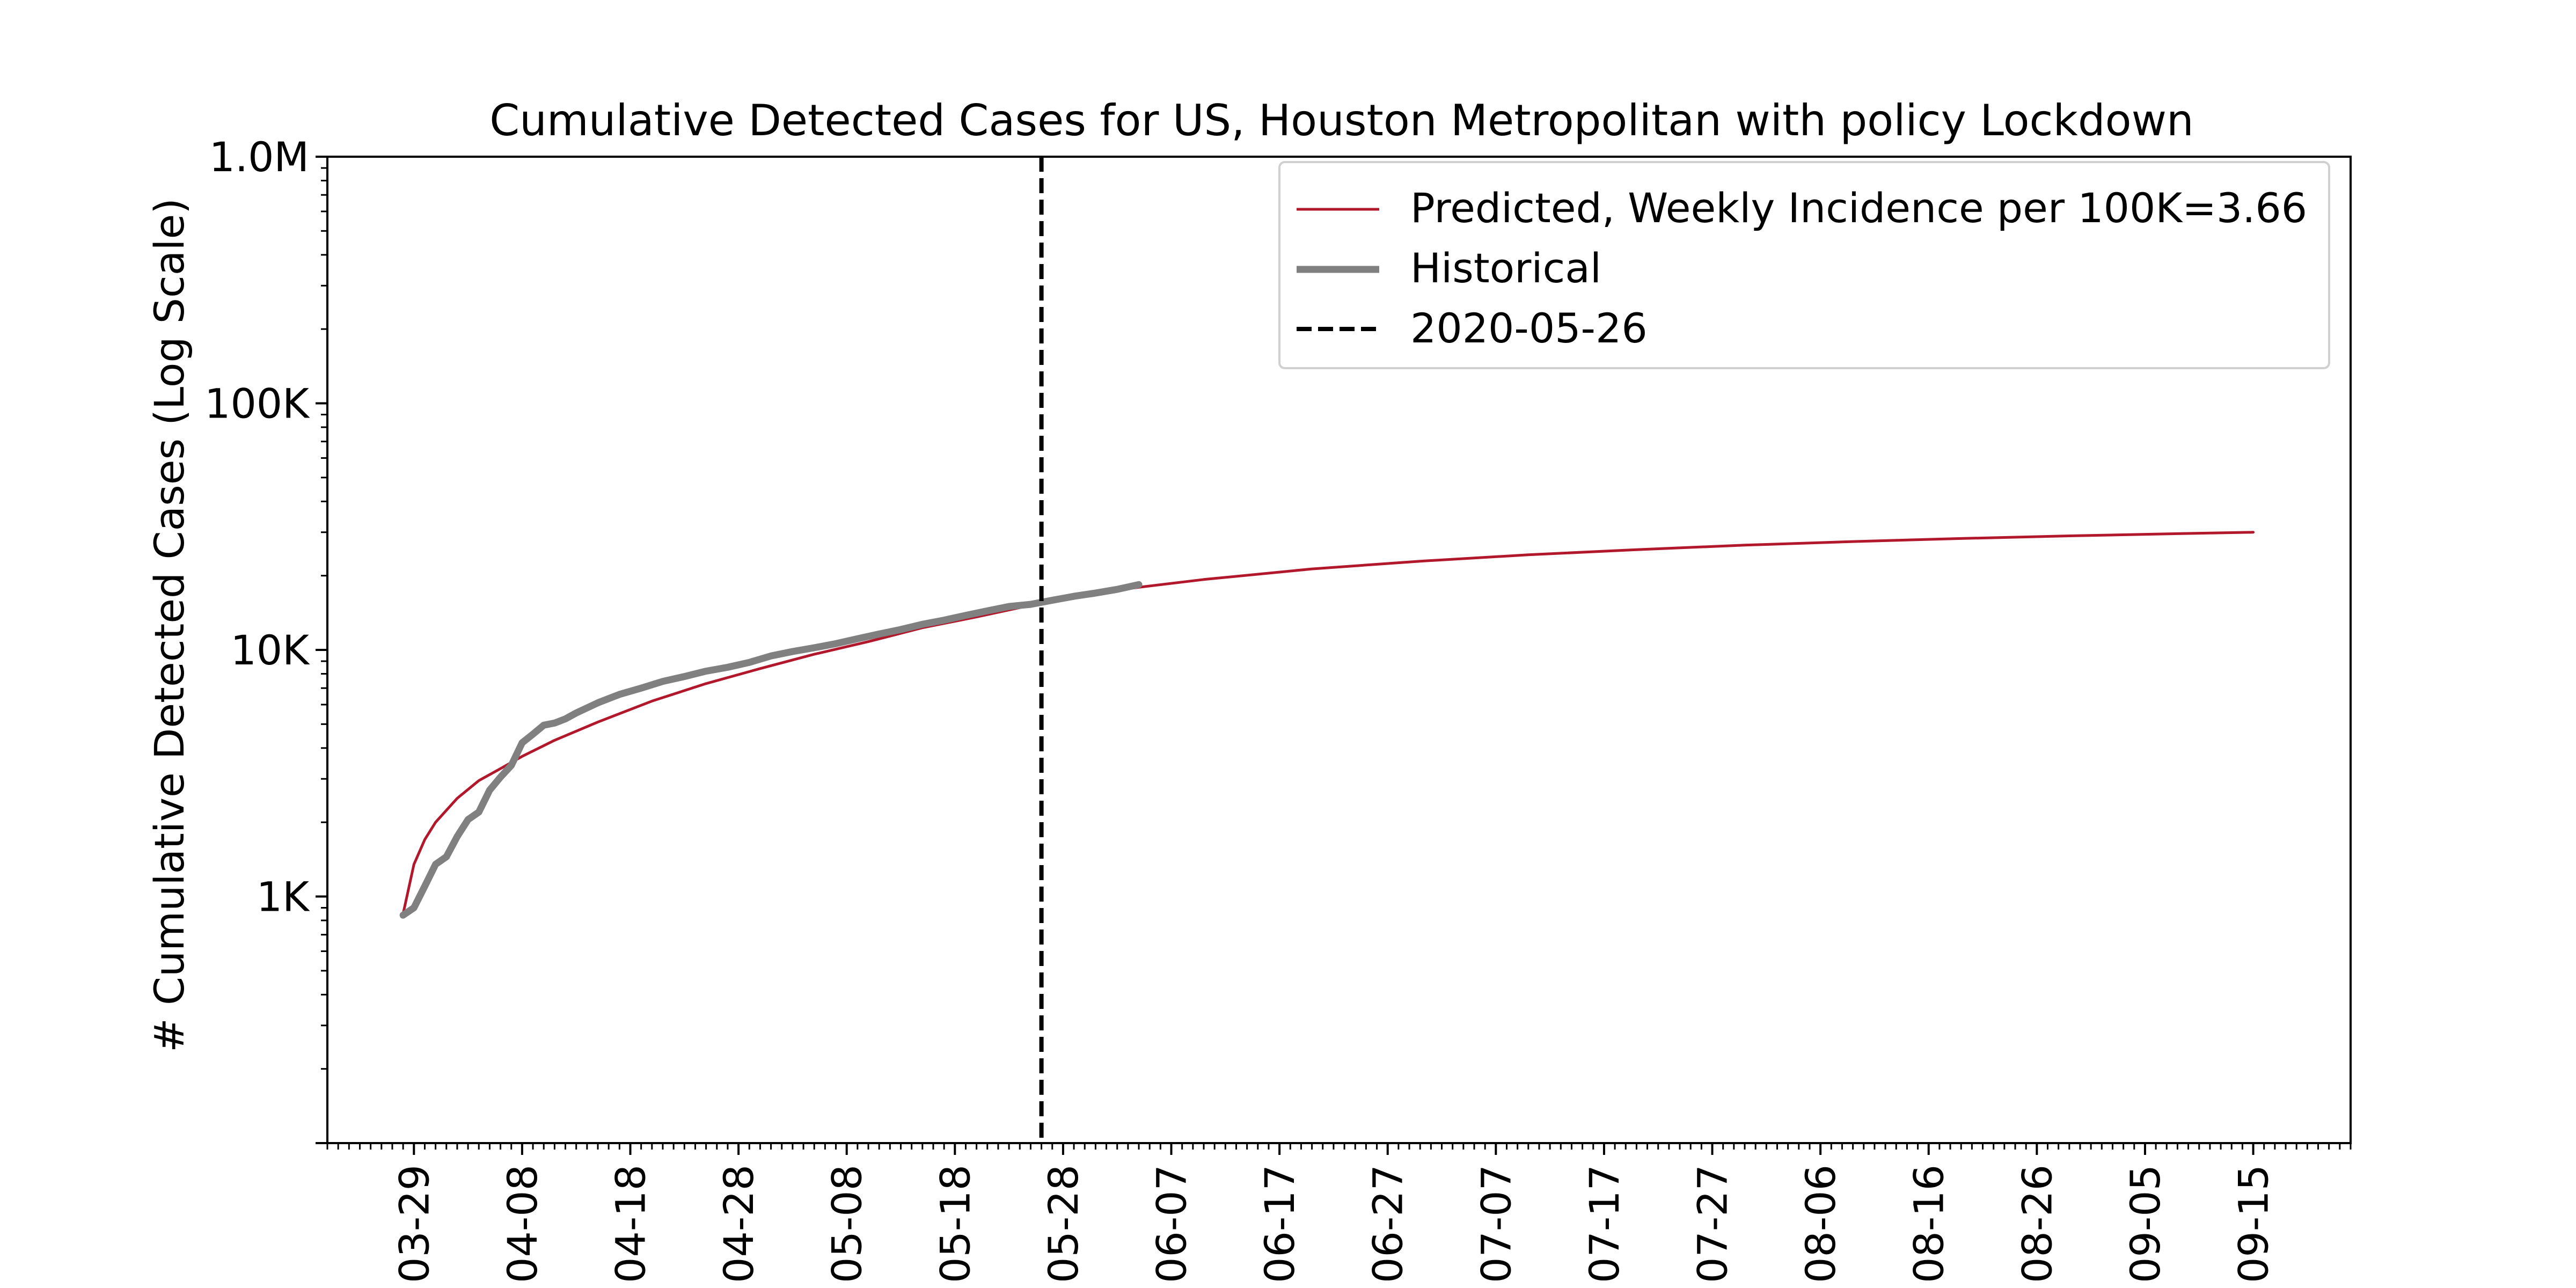  What do you see at coordinates (1604, 1224) in the screenshot?
I see `x-tick-label: 07-17` at bounding box center [1604, 1224].